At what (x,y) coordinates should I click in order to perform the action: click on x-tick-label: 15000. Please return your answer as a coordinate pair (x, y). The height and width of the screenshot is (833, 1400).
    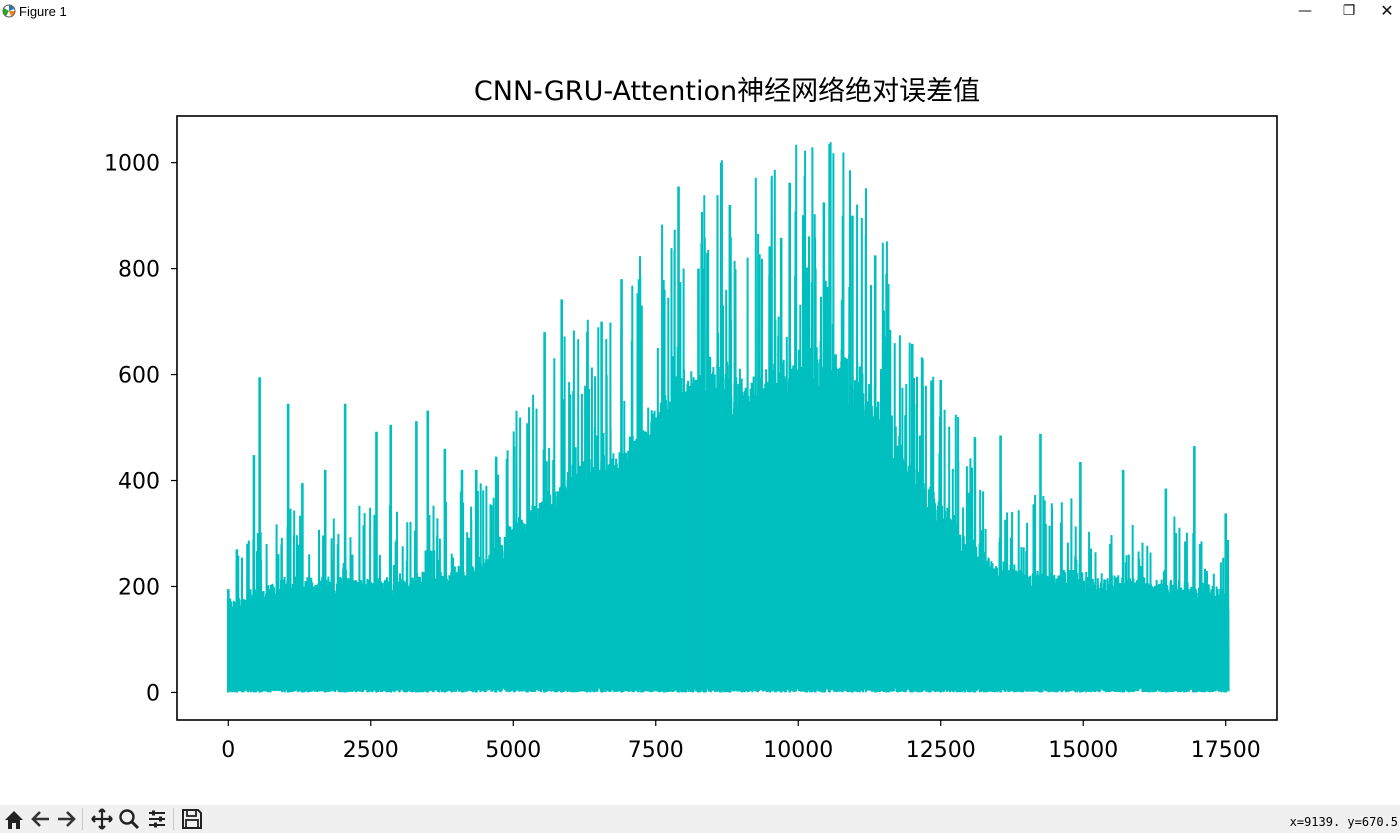
    Looking at the image, I should click on (1083, 750).